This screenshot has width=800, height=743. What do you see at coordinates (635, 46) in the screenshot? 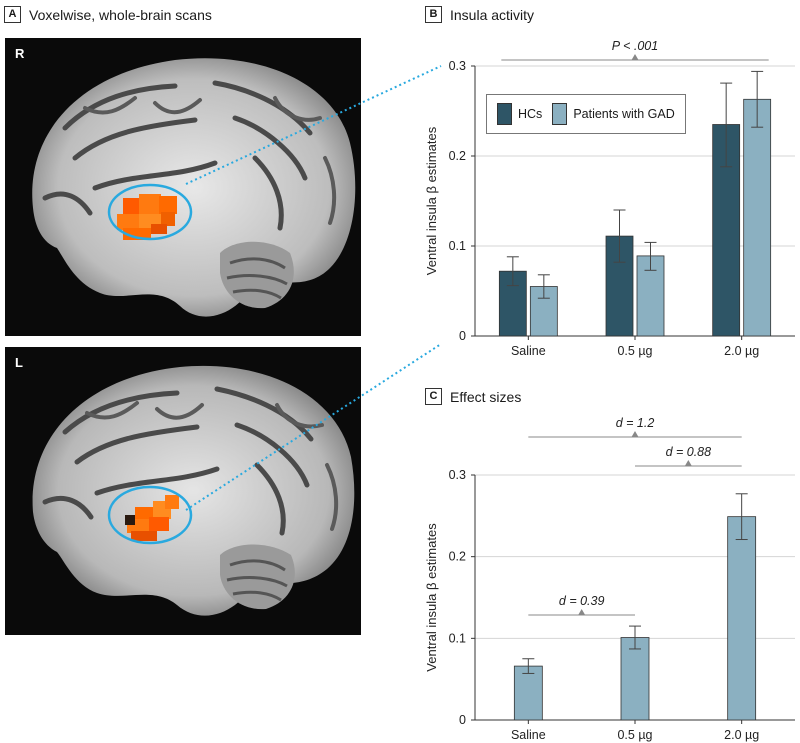
I see `annotation-label: P < .001` at bounding box center [635, 46].